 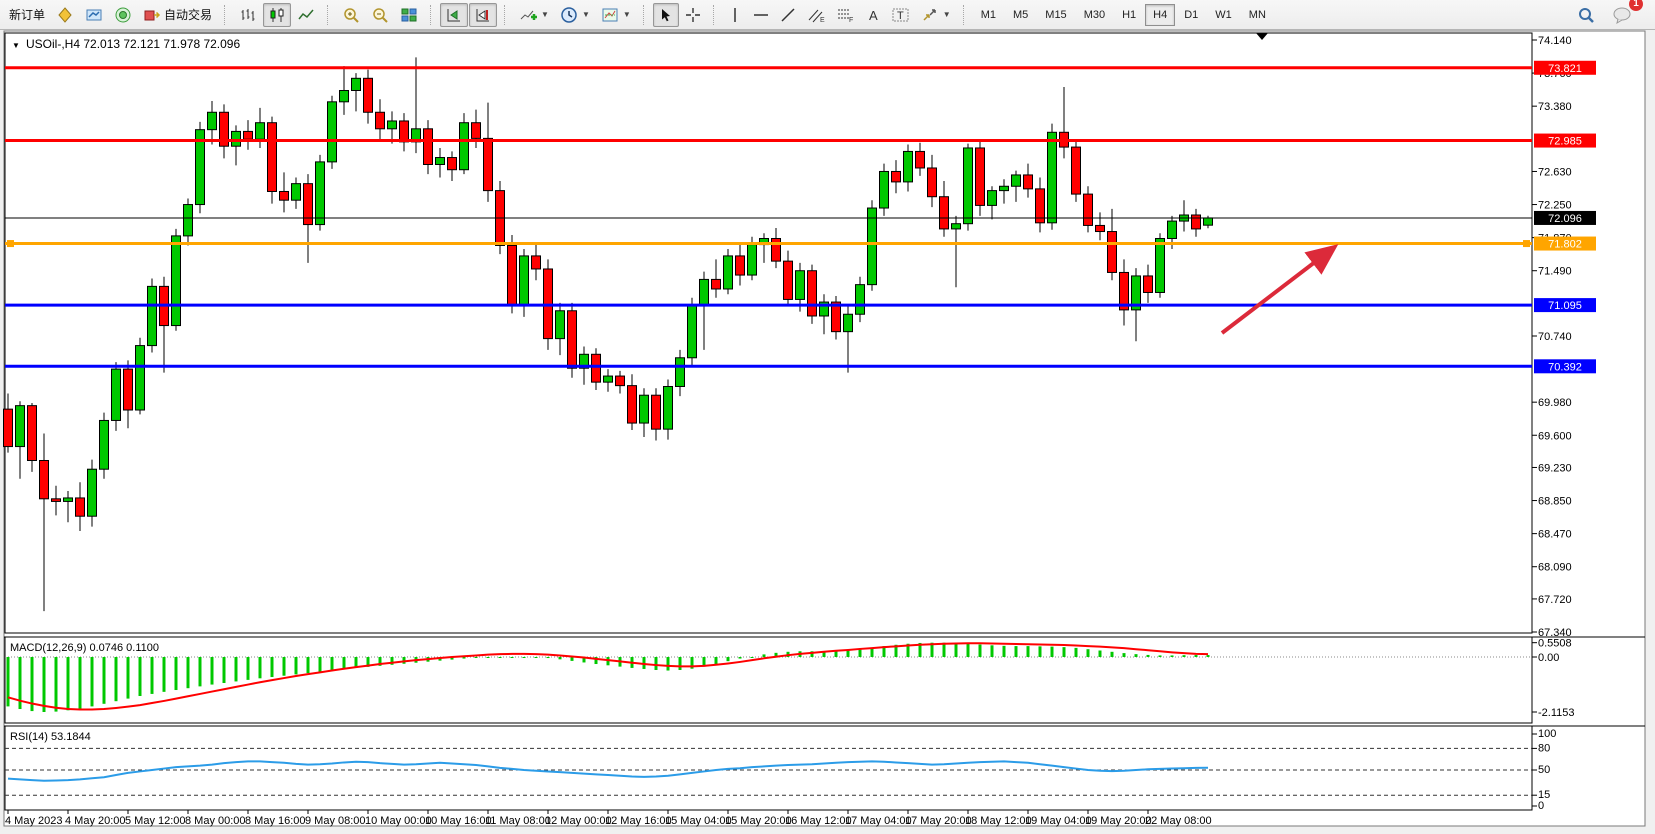 What do you see at coordinates (575, 15) in the screenshot?
I see `periods-button: ▼` at bounding box center [575, 15].